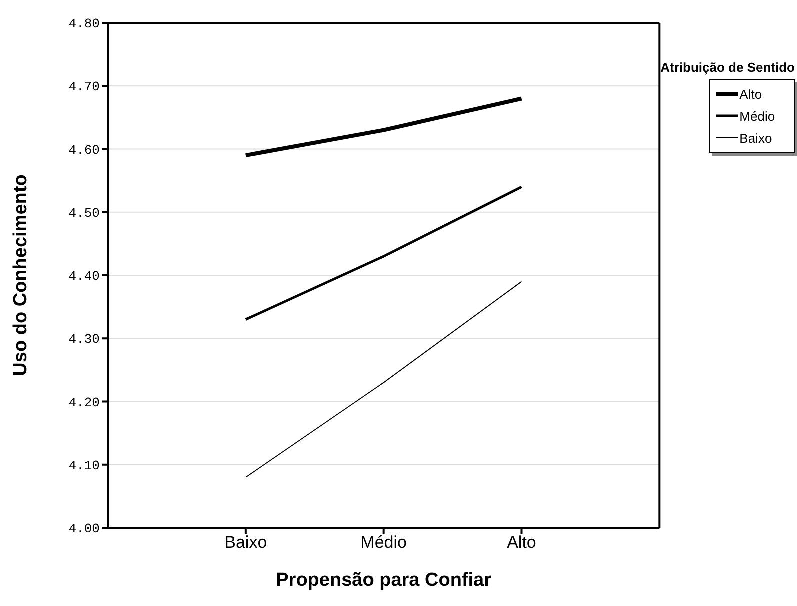  Describe the element at coordinates (21, 275) in the screenshot. I see `y-axis-title: Uso do Conhecimento` at that location.